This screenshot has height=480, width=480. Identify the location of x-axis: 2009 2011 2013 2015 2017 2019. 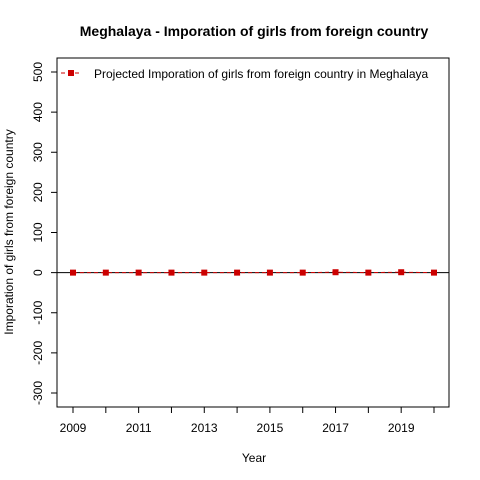
(247, 421).